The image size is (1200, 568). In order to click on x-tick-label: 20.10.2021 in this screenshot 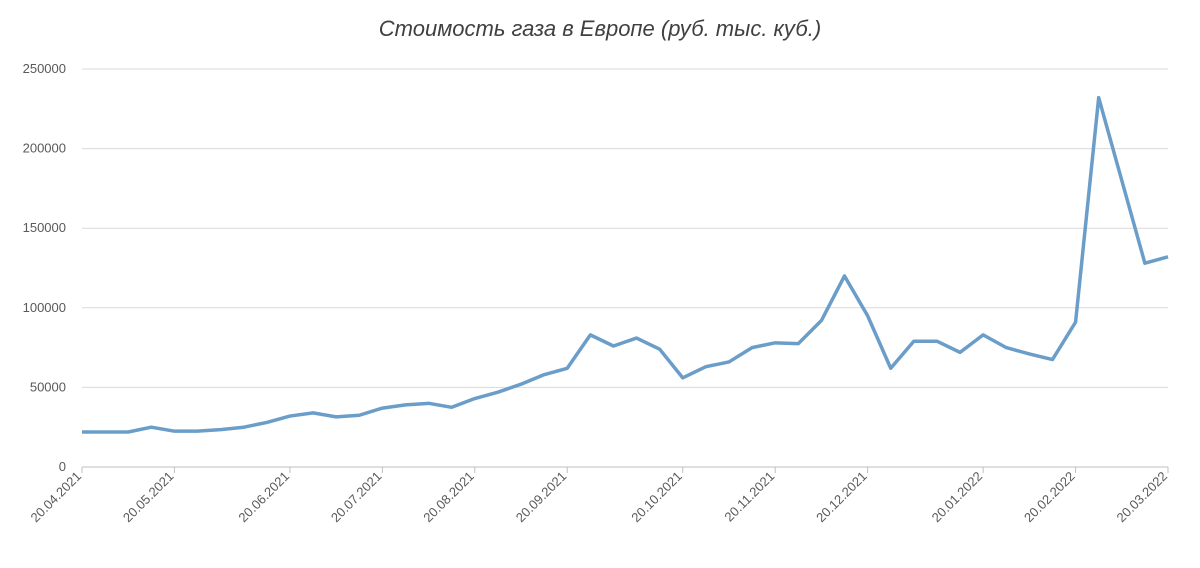, I will do `click(656, 497)`.